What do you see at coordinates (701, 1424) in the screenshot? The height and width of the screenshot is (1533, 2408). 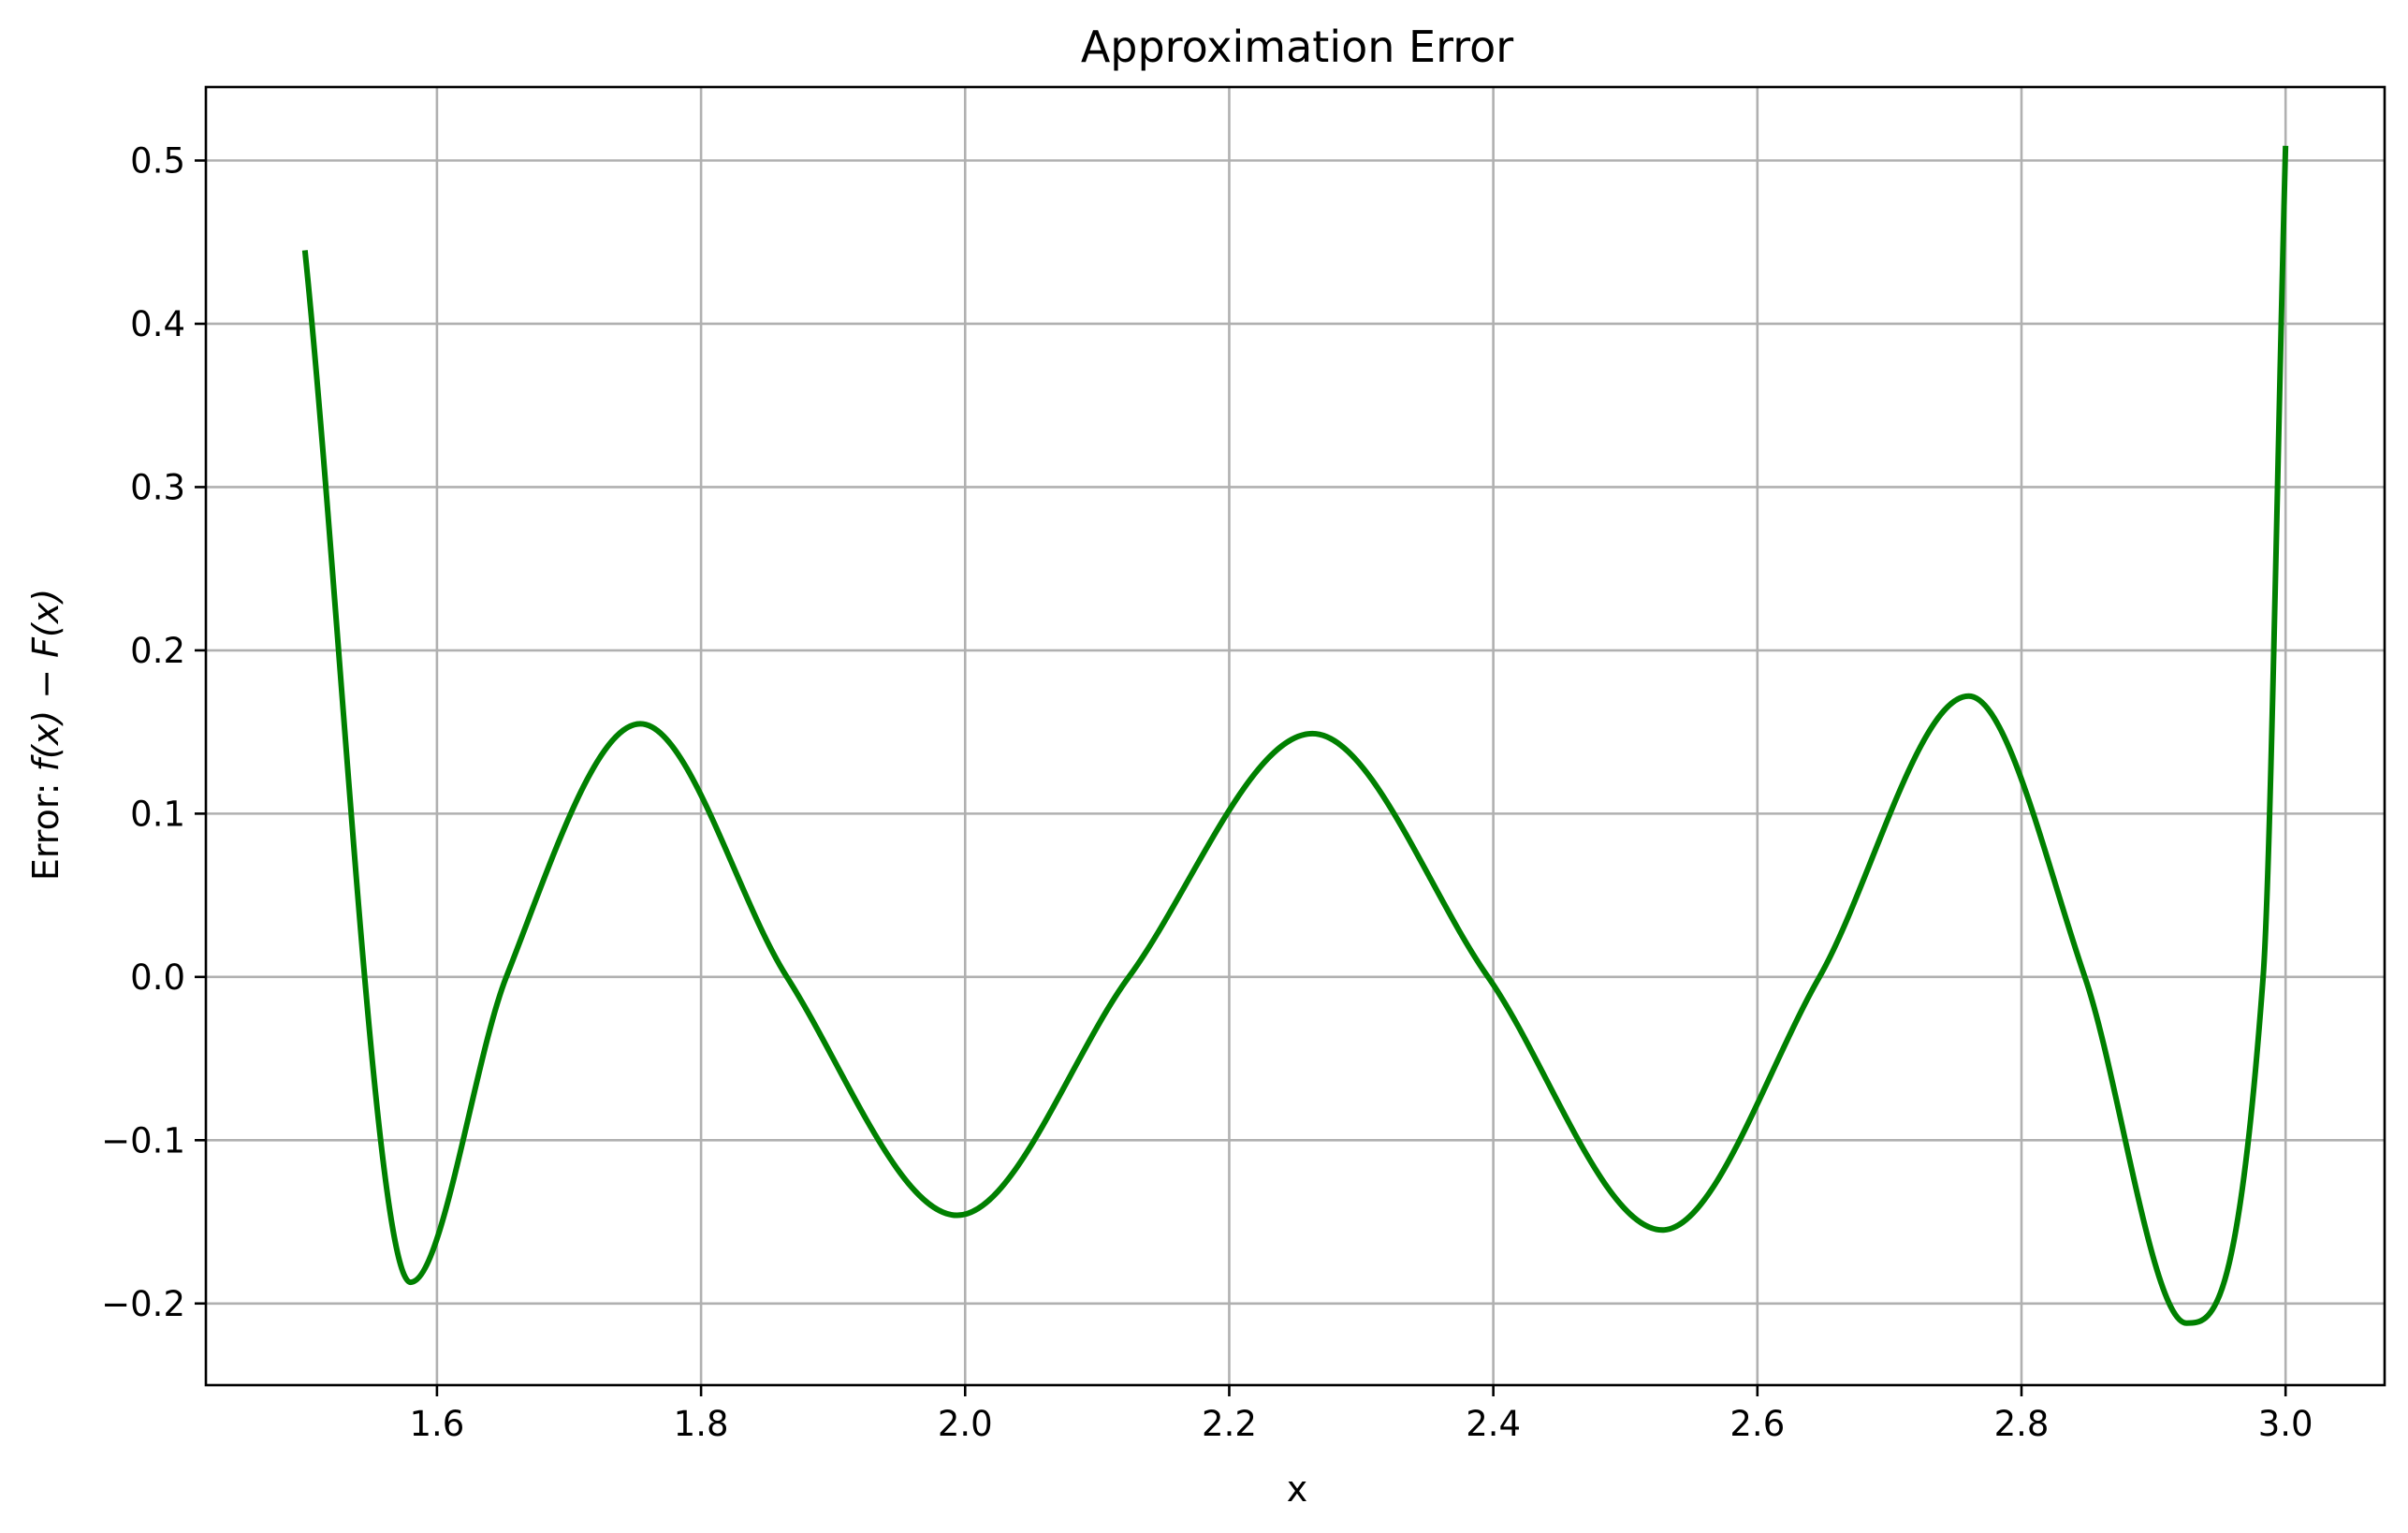 I see `x-tick-label: 1.8` at bounding box center [701, 1424].